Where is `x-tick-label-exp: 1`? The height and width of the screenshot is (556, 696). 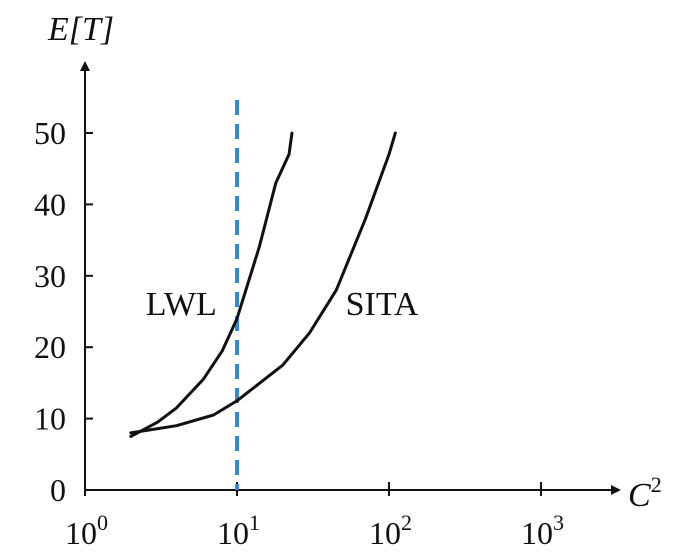
x-tick-label-exp: 1 is located at coordinates (254, 522).